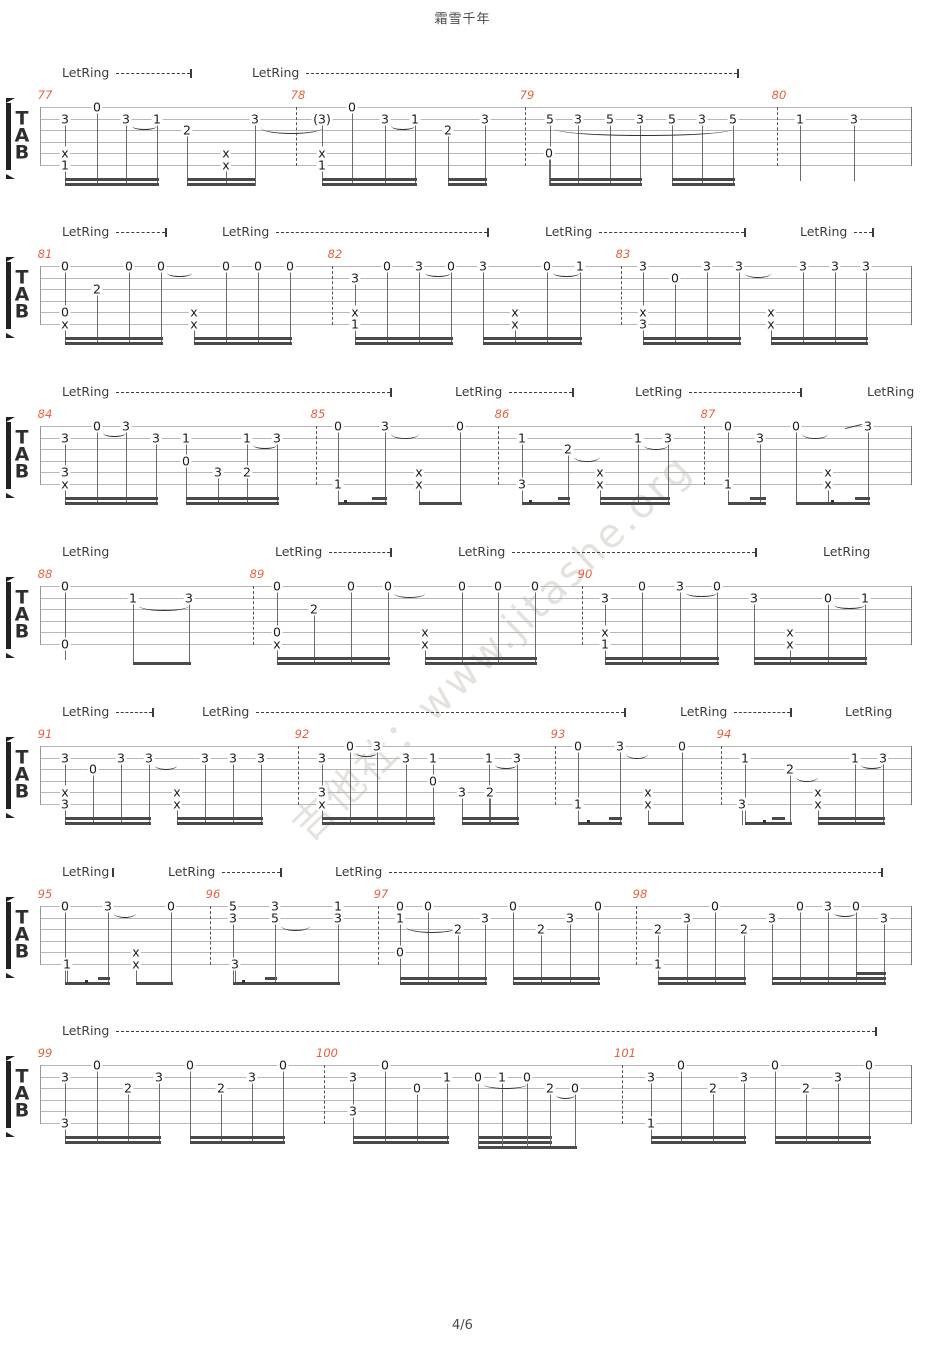 The height and width of the screenshot is (1358, 925). What do you see at coordinates (530, 501) in the screenshot?
I see `rhythm-dot` at bounding box center [530, 501].